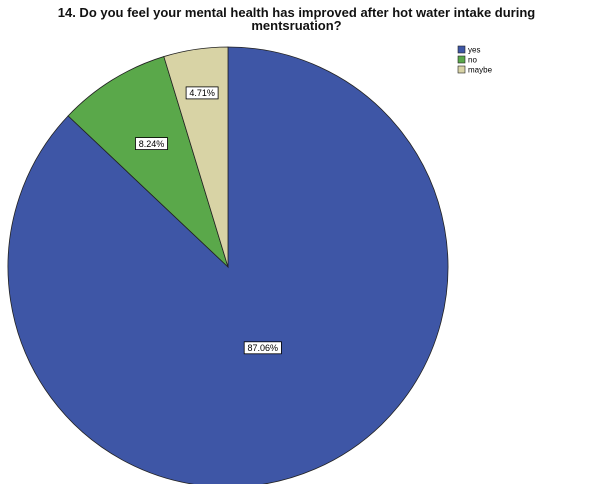  I want to click on slice-label-maybe: 4.71%, so click(202, 93).